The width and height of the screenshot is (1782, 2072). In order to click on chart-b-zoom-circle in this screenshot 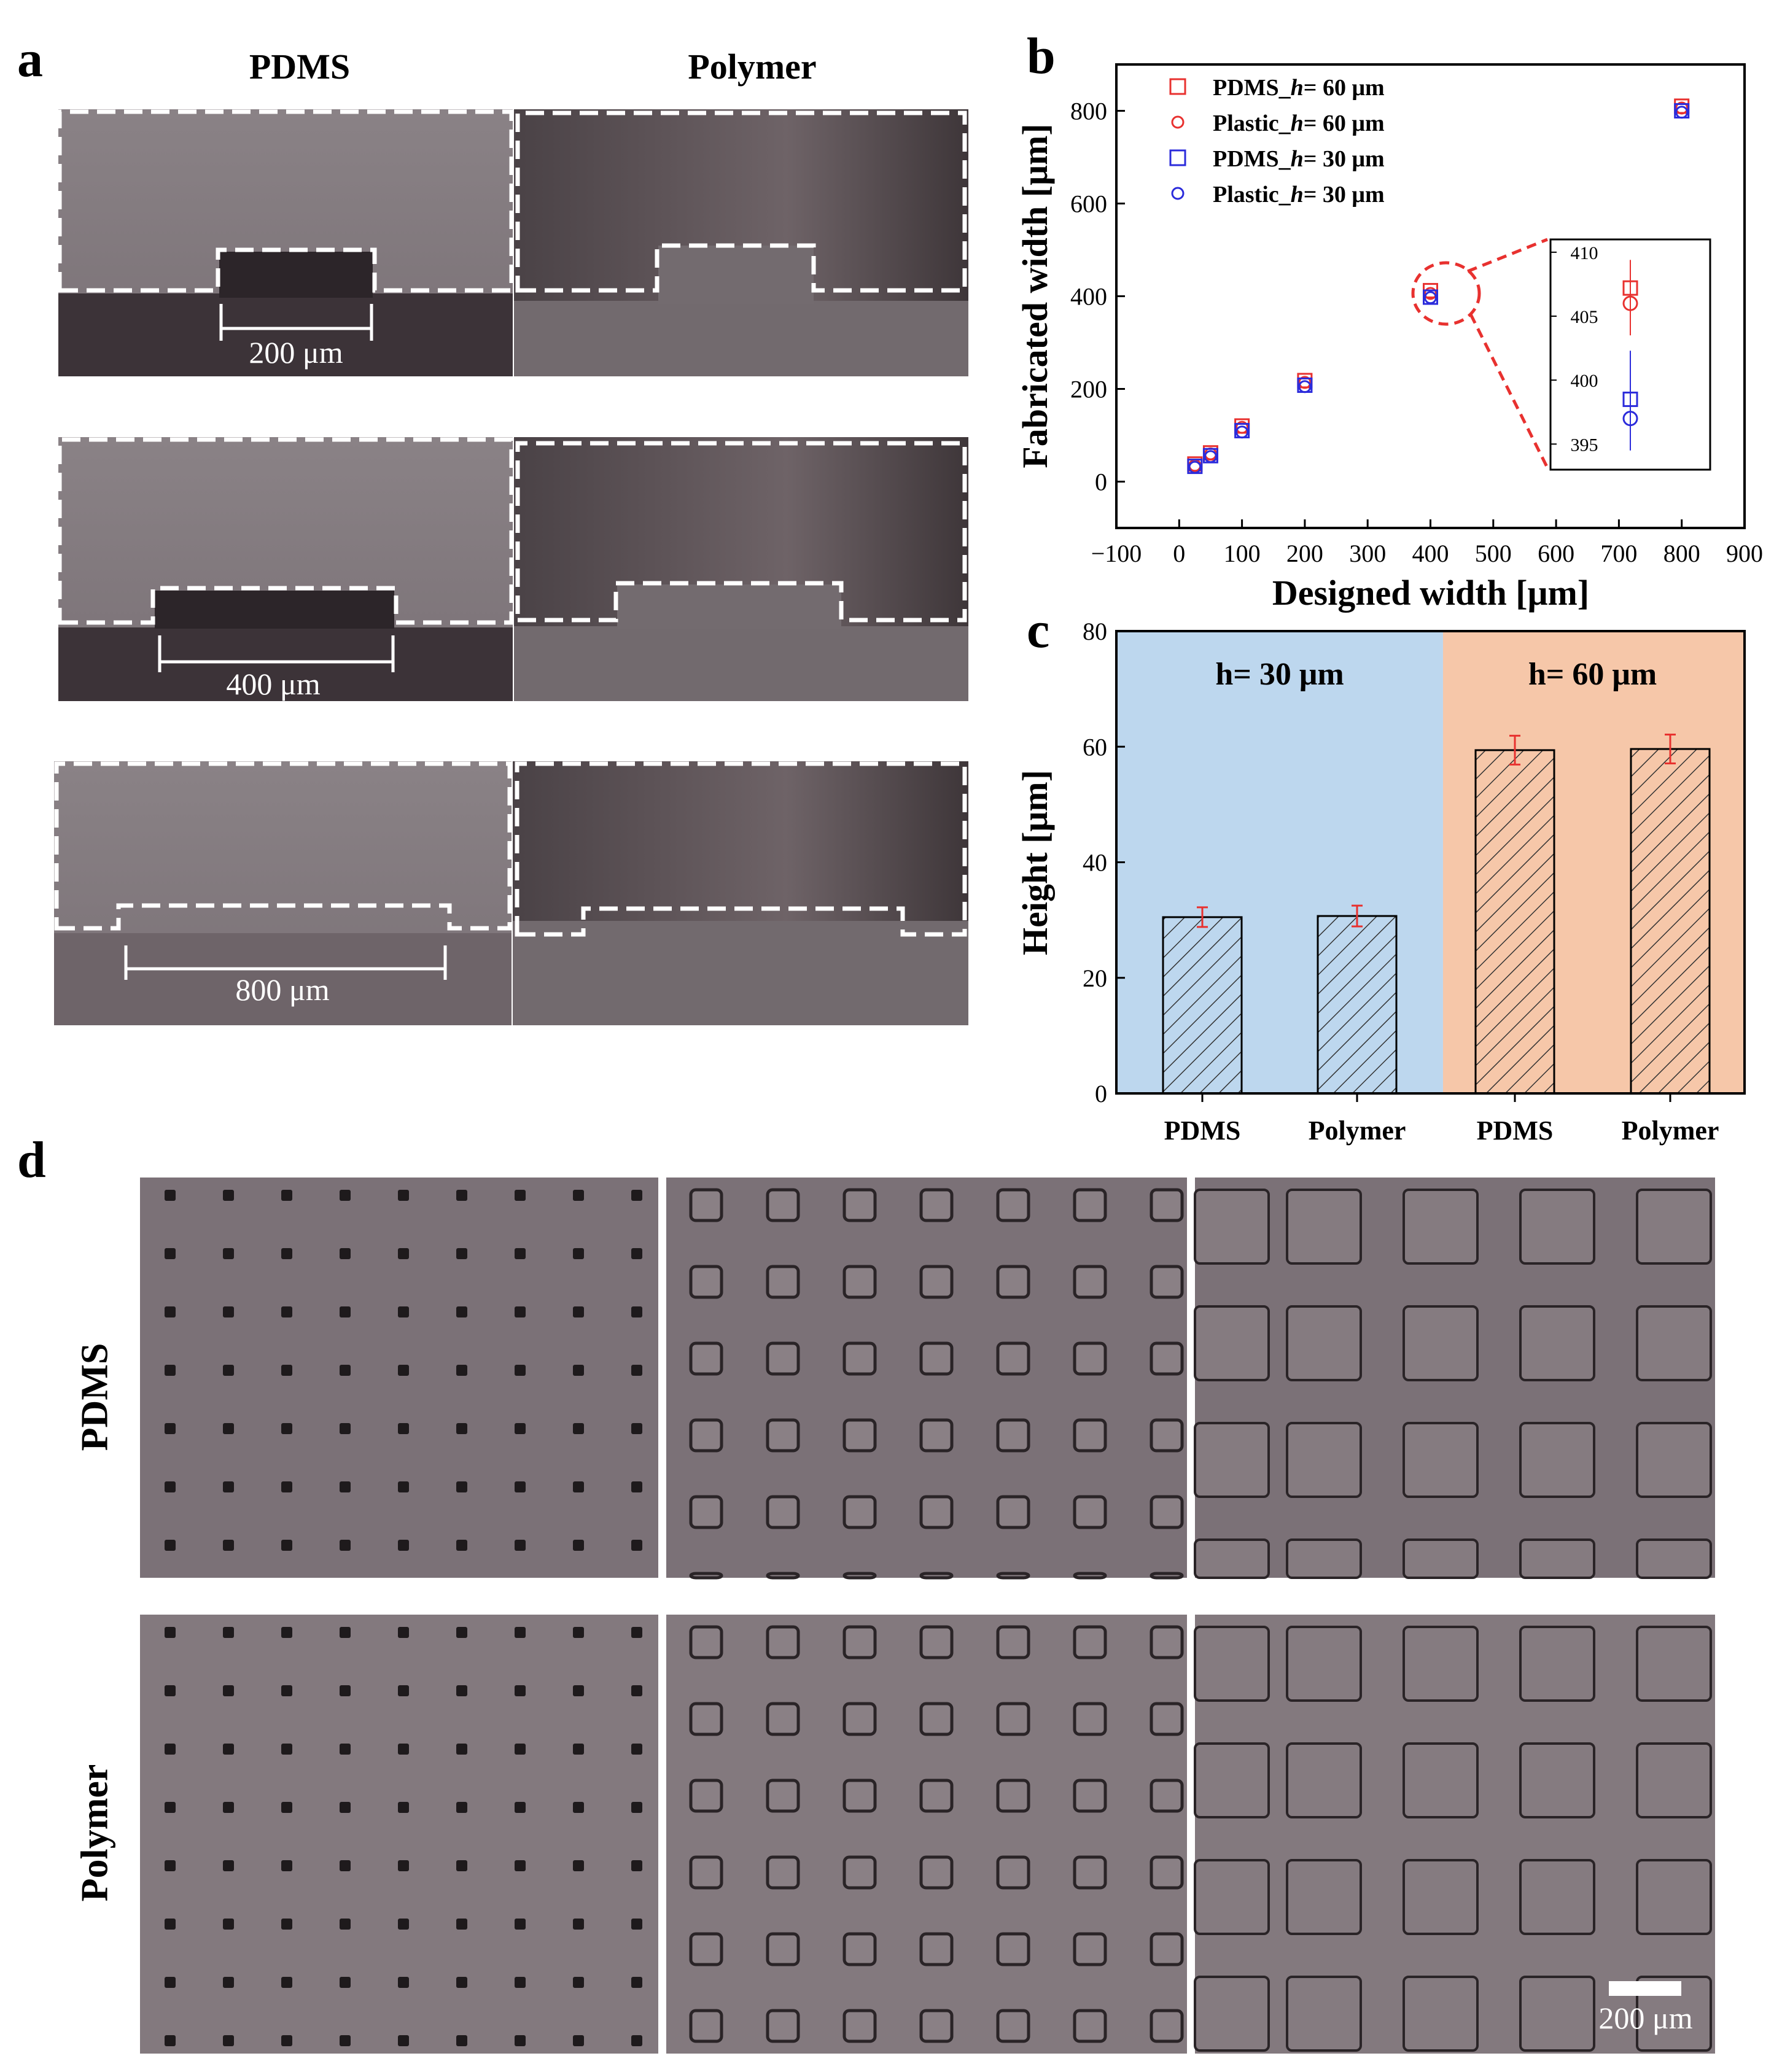, I will do `click(1446, 293)`.